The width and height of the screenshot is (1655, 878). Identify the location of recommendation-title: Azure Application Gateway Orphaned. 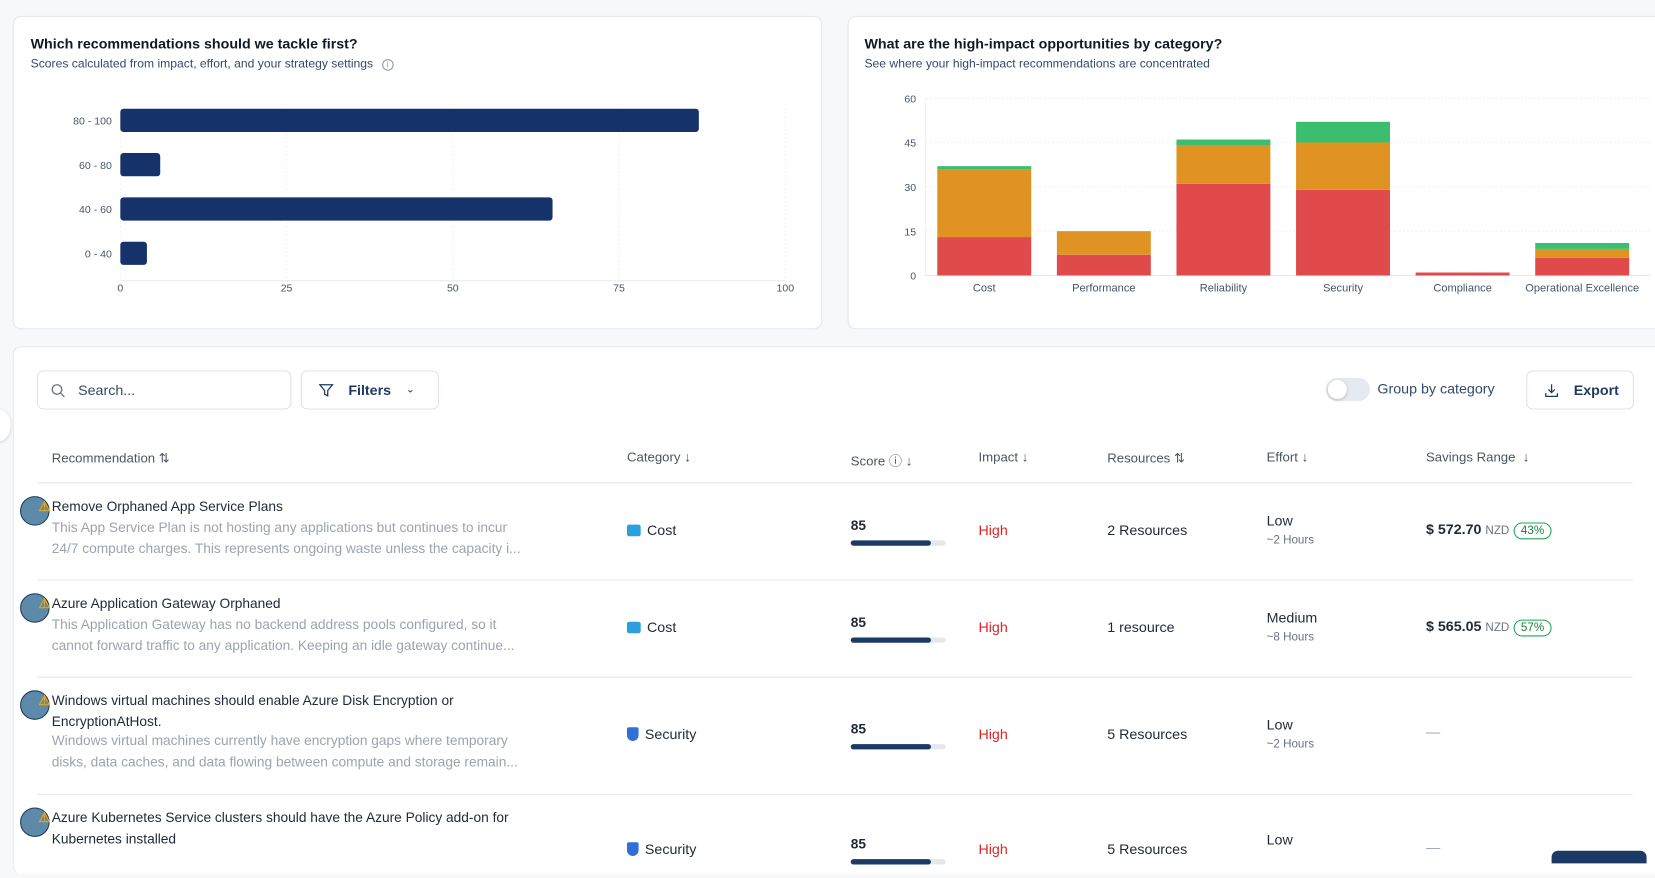
(166, 603).